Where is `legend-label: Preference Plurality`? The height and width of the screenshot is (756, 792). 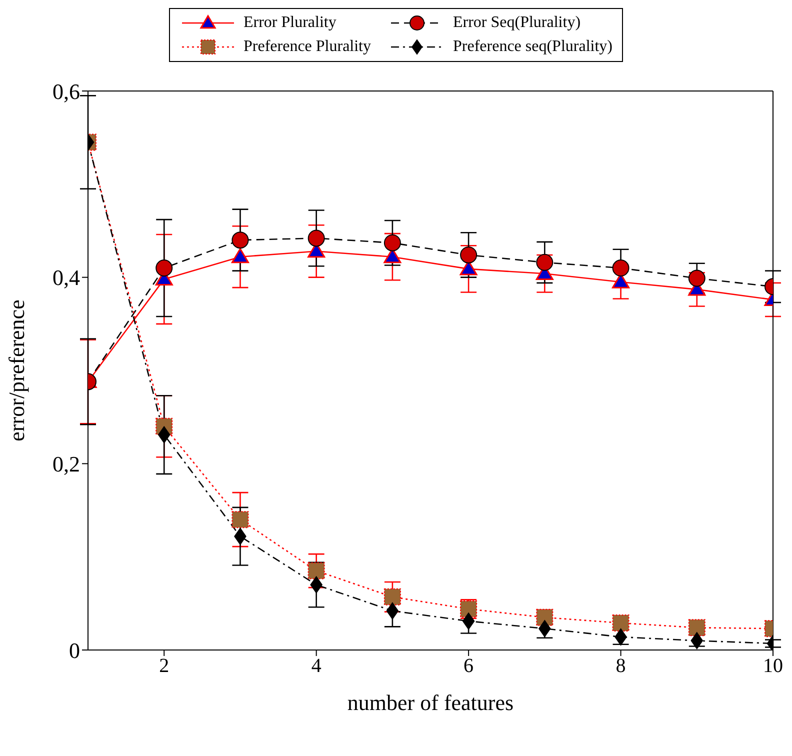
legend-label: Preference Plurality is located at coordinates (307, 47).